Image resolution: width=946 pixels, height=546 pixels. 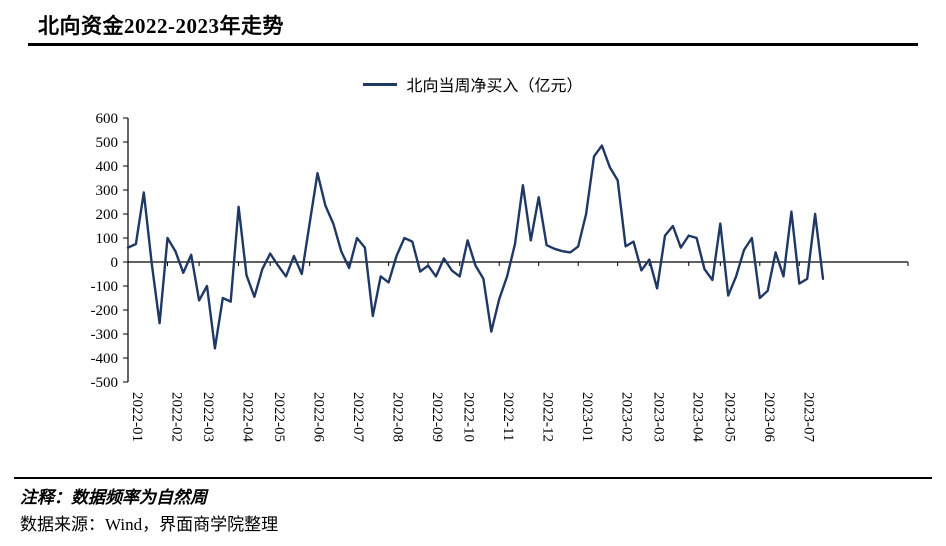 I want to click on svg-text: 100, so click(x=107, y=239).